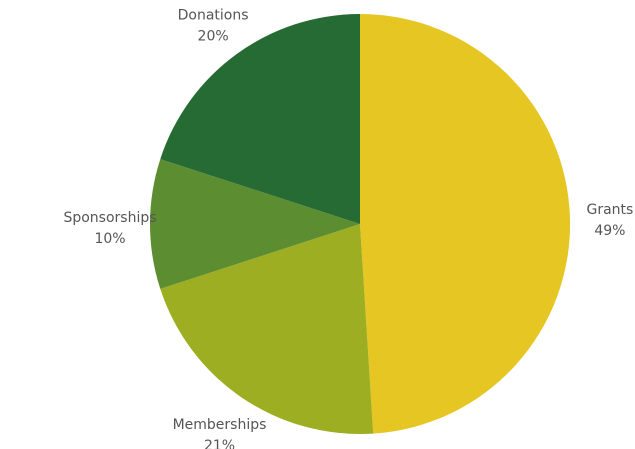 The width and height of the screenshot is (635, 449). Describe the element at coordinates (213, 37) in the screenshot. I see `slice-percent-label: 20%` at that location.